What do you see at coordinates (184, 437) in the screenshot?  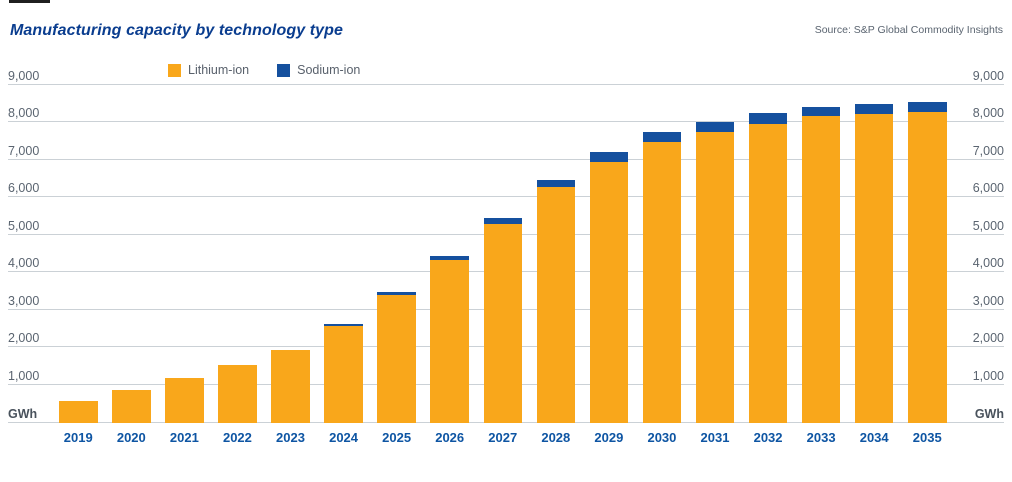 I see `x-tick-label-2021: 2021` at bounding box center [184, 437].